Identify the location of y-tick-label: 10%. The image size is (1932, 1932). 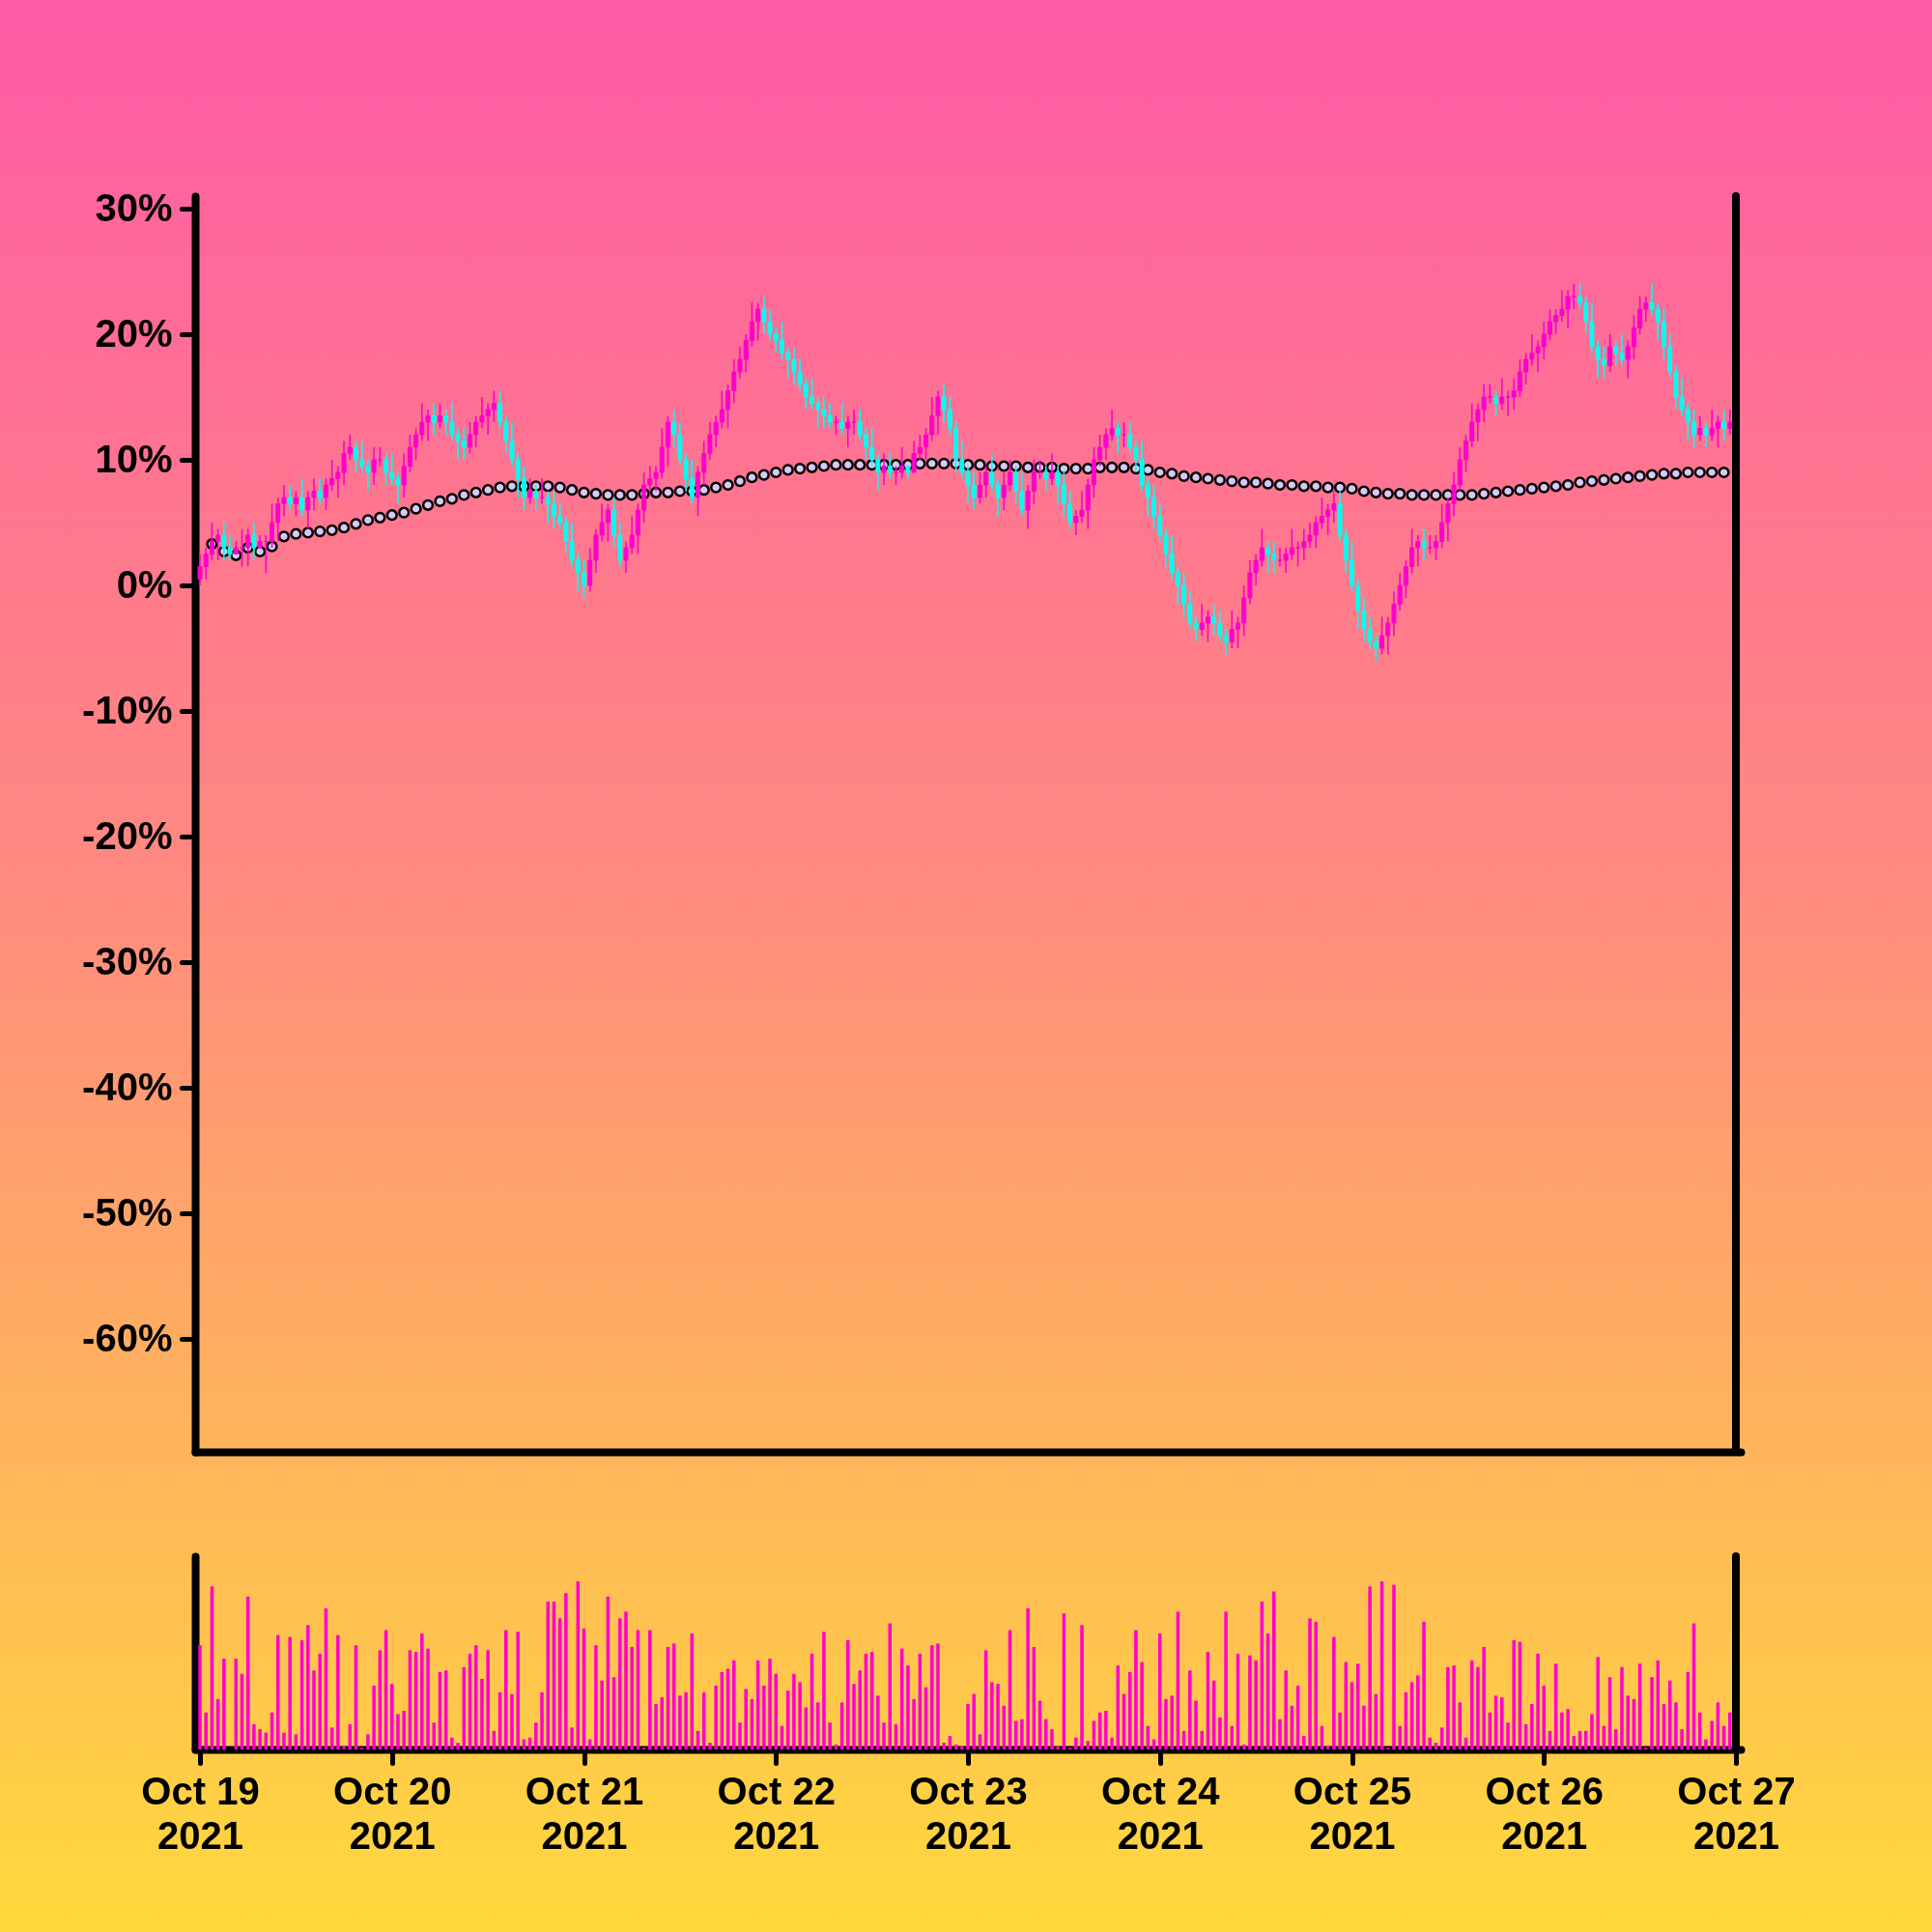
(134, 458).